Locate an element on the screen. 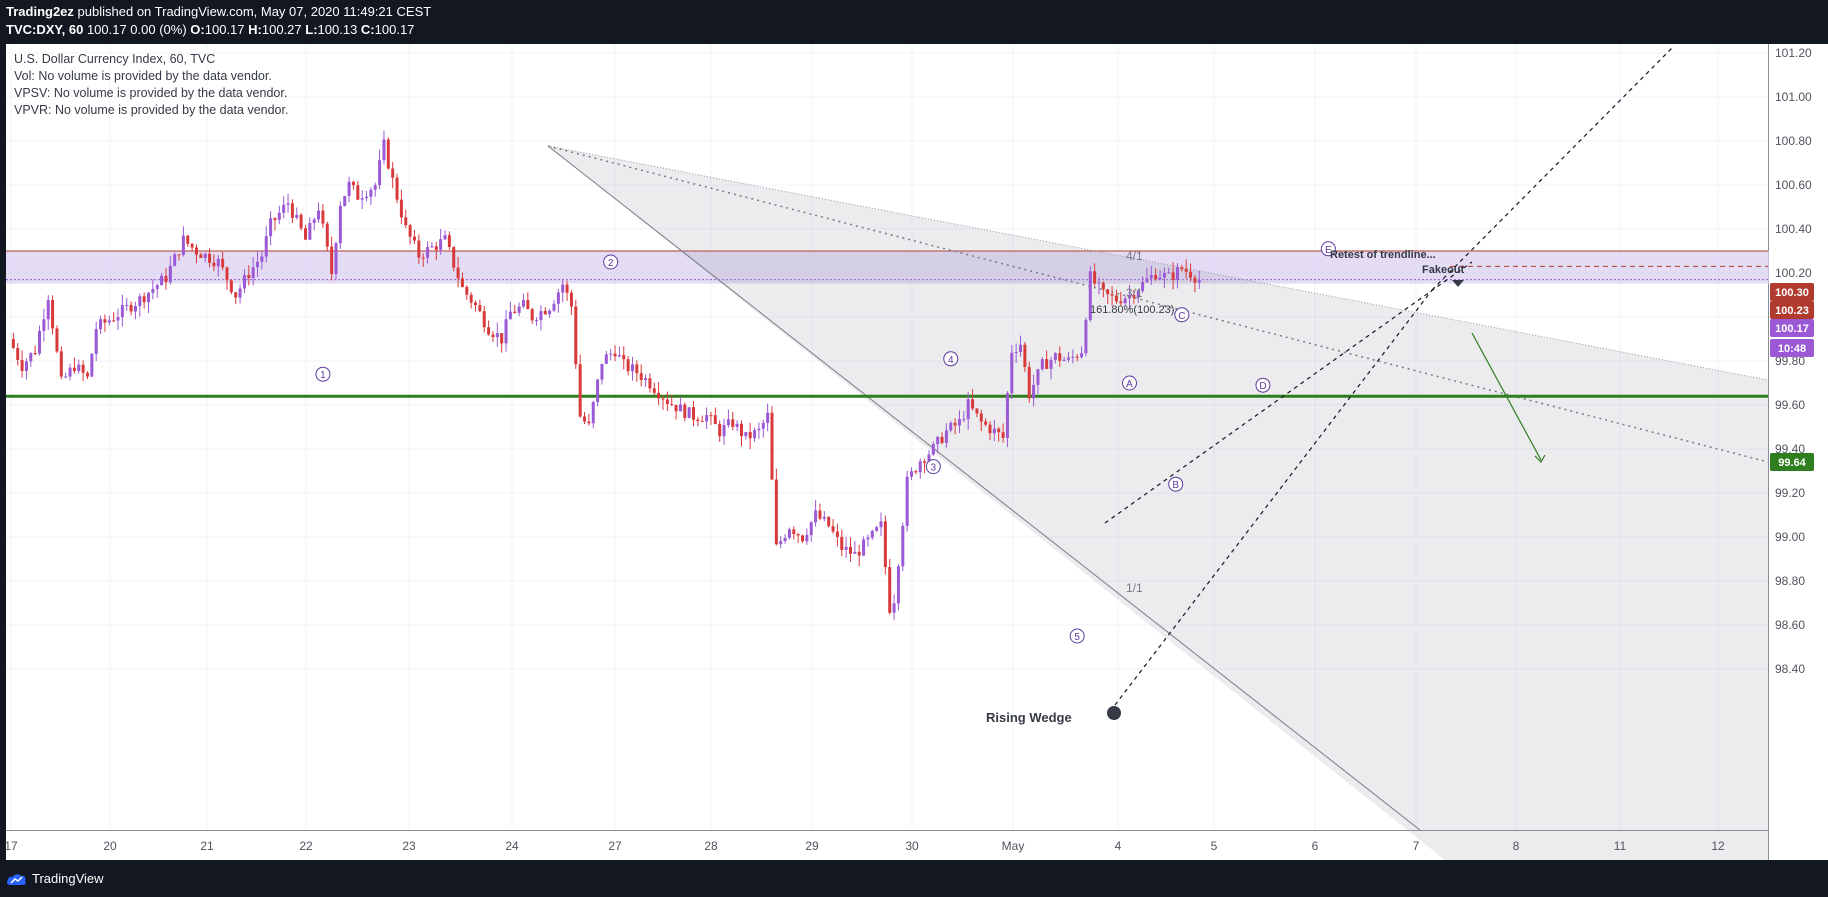 The image size is (1828, 897). wedge-start-dot is located at coordinates (1114, 713).